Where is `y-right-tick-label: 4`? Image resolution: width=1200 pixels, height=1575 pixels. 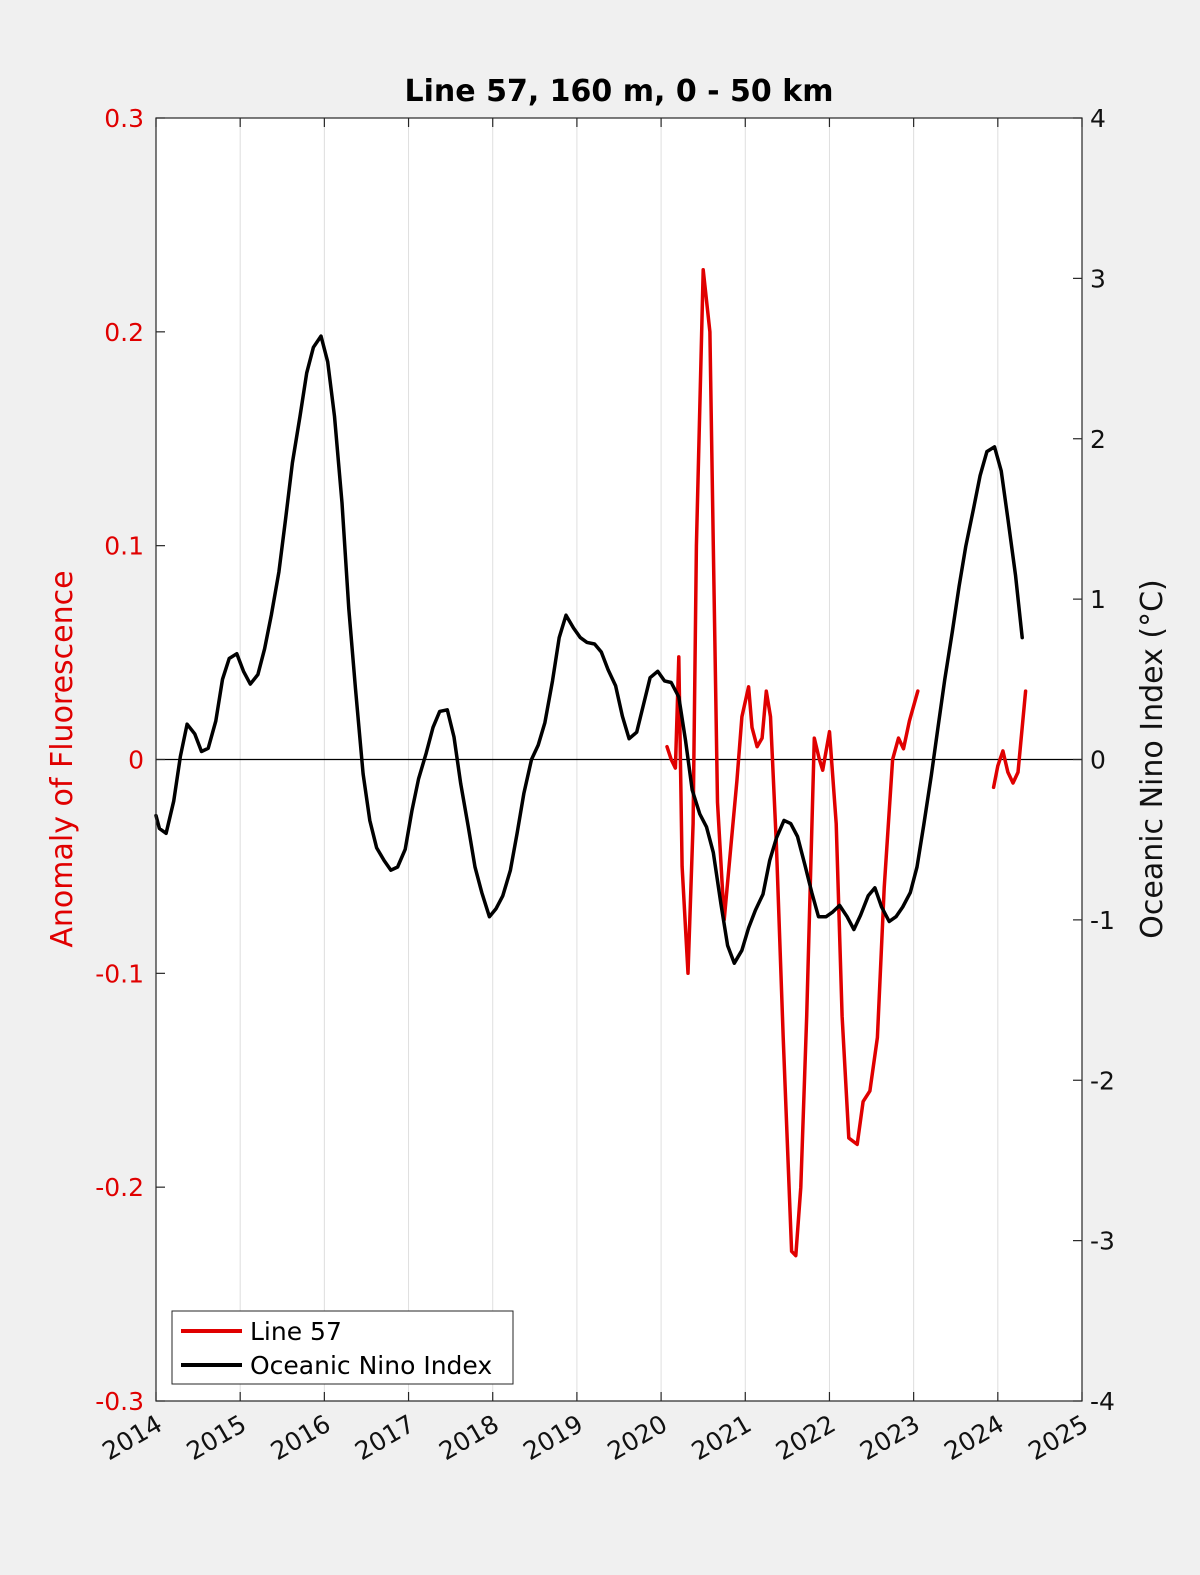
y-right-tick-label: 4 is located at coordinates (1098, 118).